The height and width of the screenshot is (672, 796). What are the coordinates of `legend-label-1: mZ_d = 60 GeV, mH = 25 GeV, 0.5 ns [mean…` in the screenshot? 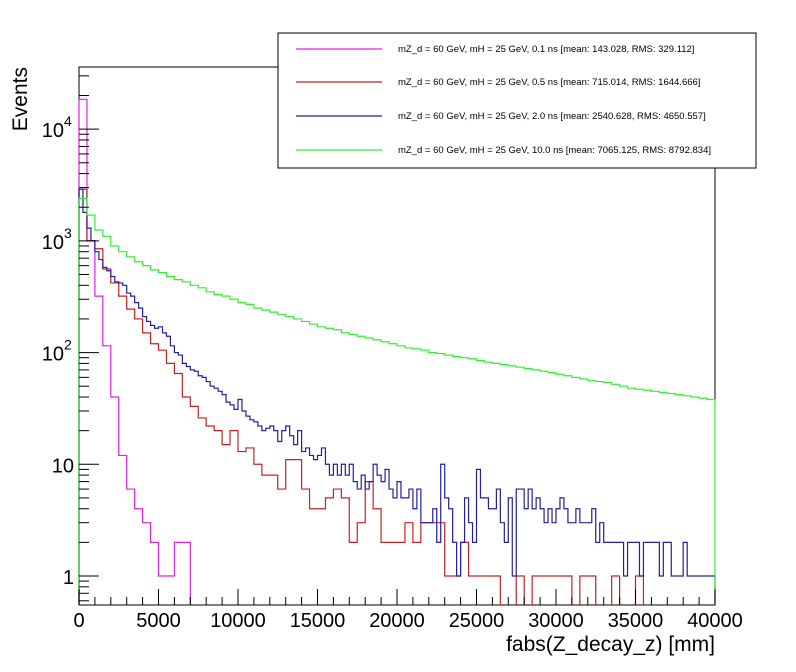 It's located at (549, 82).